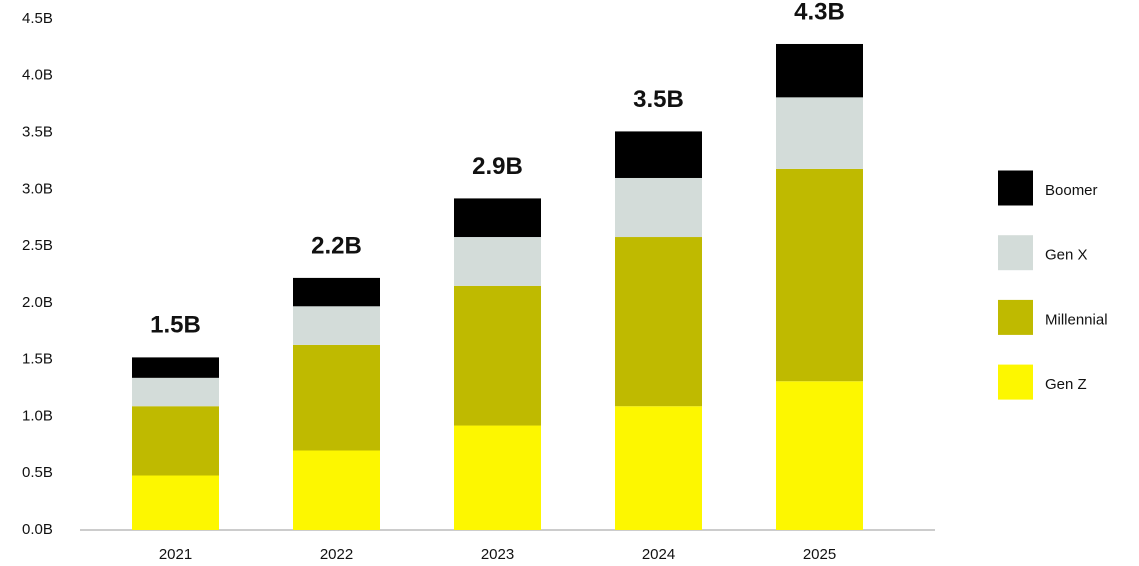 The image size is (1139, 566). I want to click on x-tick-label: 2025, so click(819, 554).